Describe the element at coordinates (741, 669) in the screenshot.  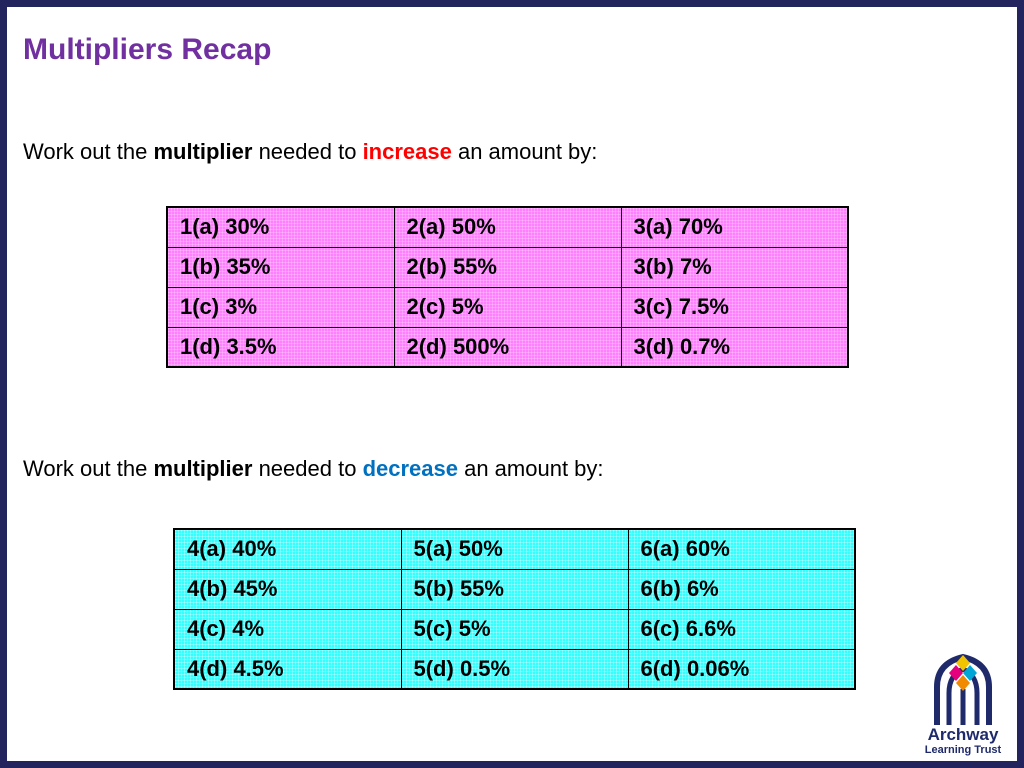
I see `table-cell: 6(d) 0.06%` at that location.